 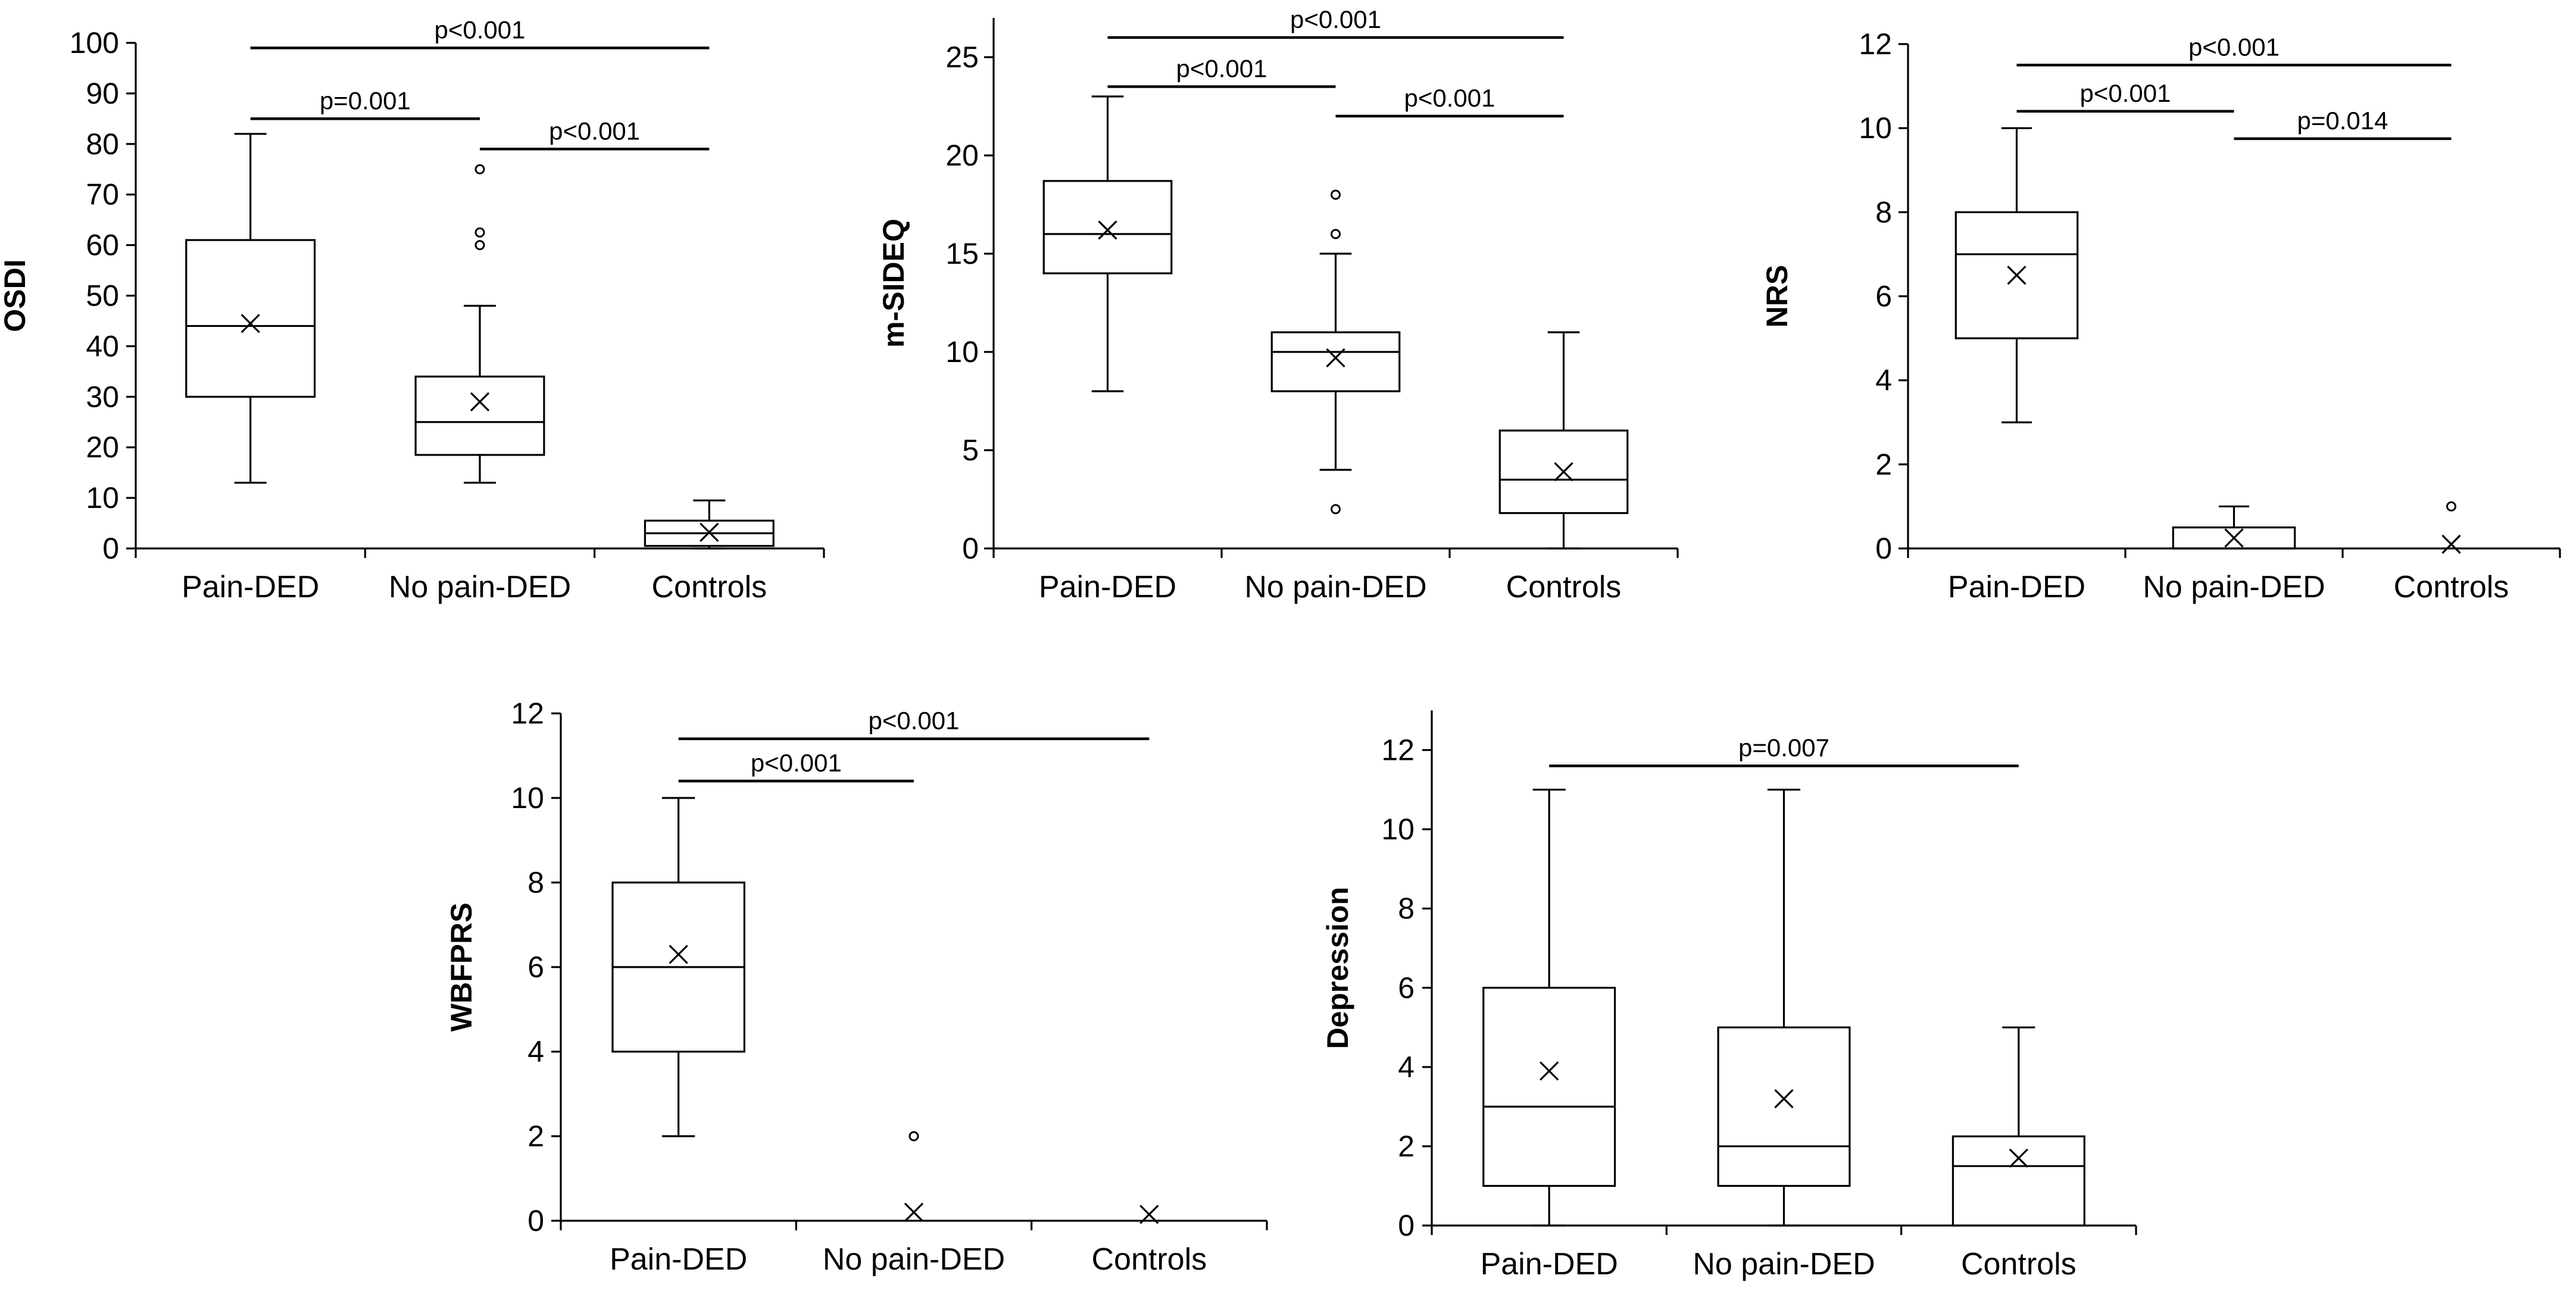 I want to click on p-value-label: p=0.001, so click(x=365, y=100).